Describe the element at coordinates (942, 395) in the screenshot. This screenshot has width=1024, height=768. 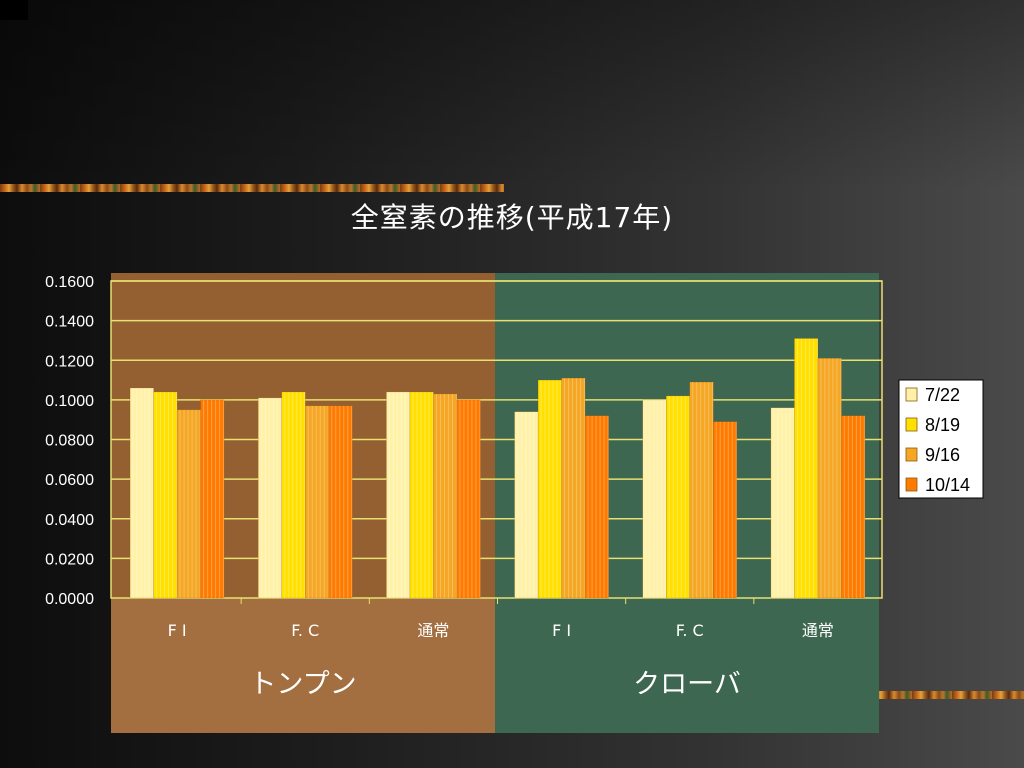
I see `legend-label: 7/22` at that location.